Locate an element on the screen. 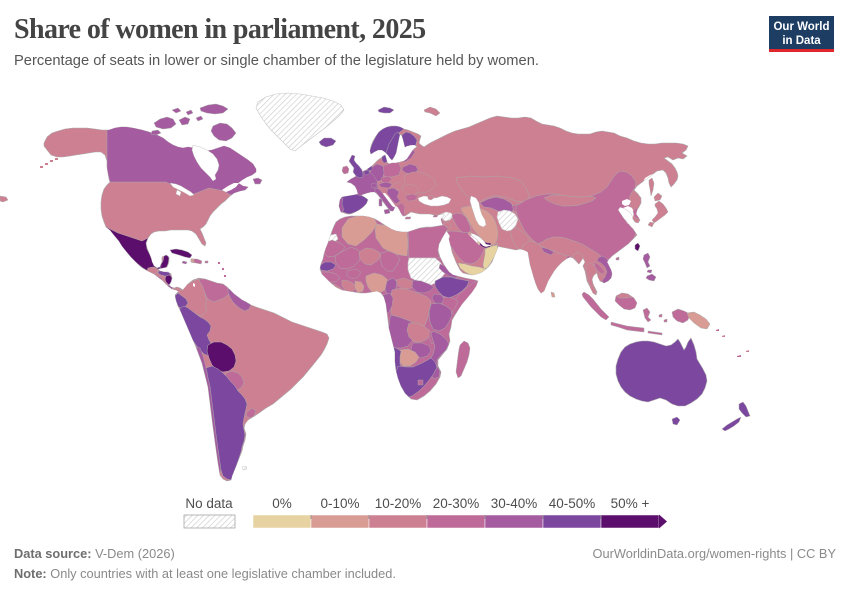  svg-text: 30-40% is located at coordinates (514, 503).